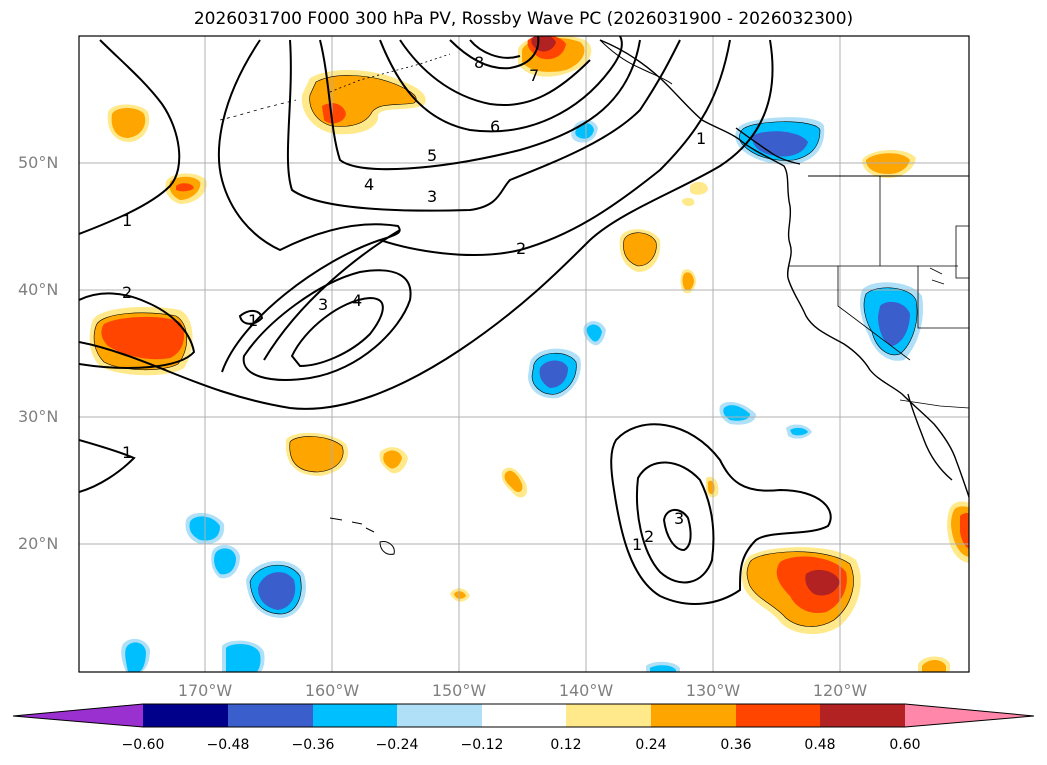 This screenshot has width=1047, height=765. Describe the element at coordinates (964, 531) in the screenshot. I see `pos-anomaly-p-core` at that location.